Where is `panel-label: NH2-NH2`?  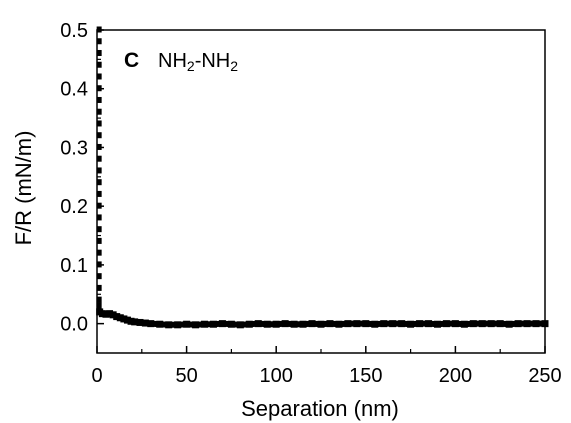 panel-label: NH2-NH2 is located at coordinates (198, 62).